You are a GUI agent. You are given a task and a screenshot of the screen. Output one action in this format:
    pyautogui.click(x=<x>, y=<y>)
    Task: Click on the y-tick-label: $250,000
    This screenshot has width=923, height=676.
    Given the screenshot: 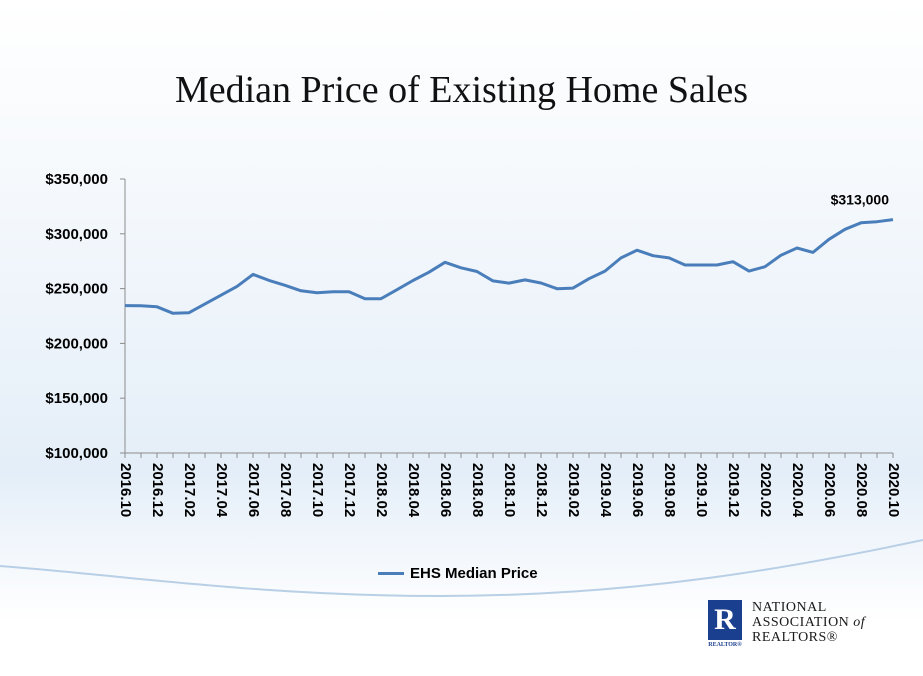 What is the action you would take?
    pyautogui.click(x=76, y=289)
    